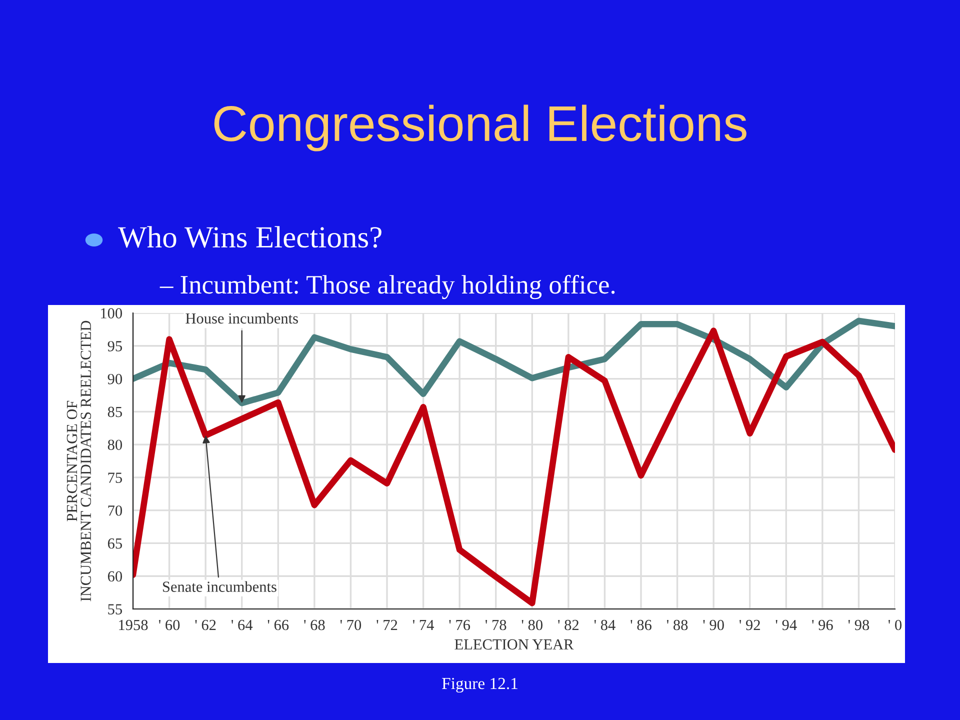 This screenshot has width=960, height=720. What do you see at coordinates (822, 625) in the screenshot?
I see `x-tick-label: ' 96` at bounding box center [822, 625].